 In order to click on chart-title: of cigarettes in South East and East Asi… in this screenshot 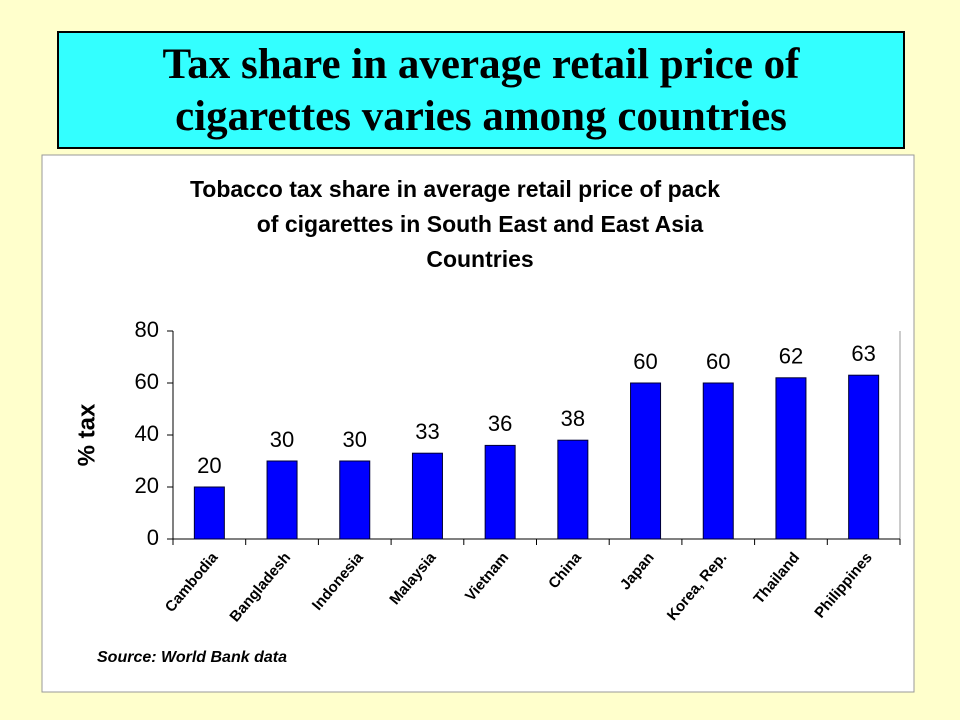, I will do `click(480, 224)`.